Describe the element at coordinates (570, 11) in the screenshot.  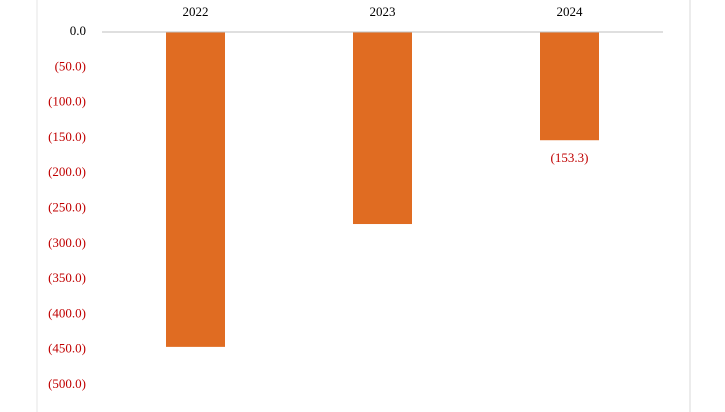
I see `x-tick-label: 2024` at that location.